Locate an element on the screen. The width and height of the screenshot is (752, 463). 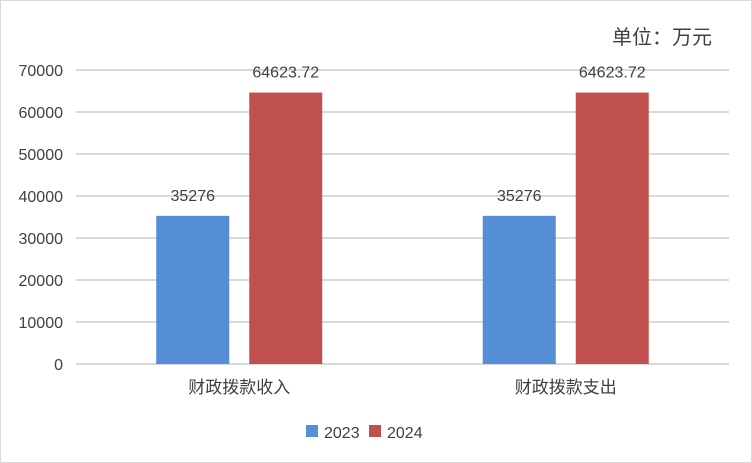
y-tick-label: 30000 is located at coordinates (41, 239).